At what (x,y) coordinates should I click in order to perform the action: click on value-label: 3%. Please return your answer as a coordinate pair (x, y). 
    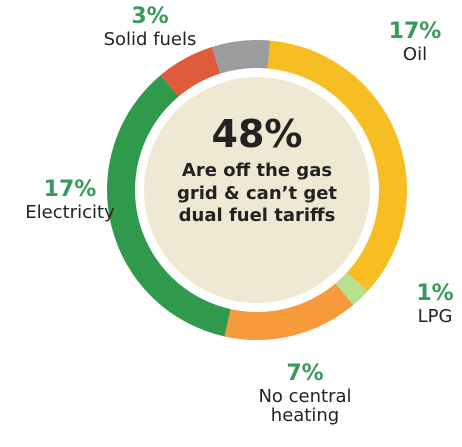
    Looking at the image, I should click on (150, 16).